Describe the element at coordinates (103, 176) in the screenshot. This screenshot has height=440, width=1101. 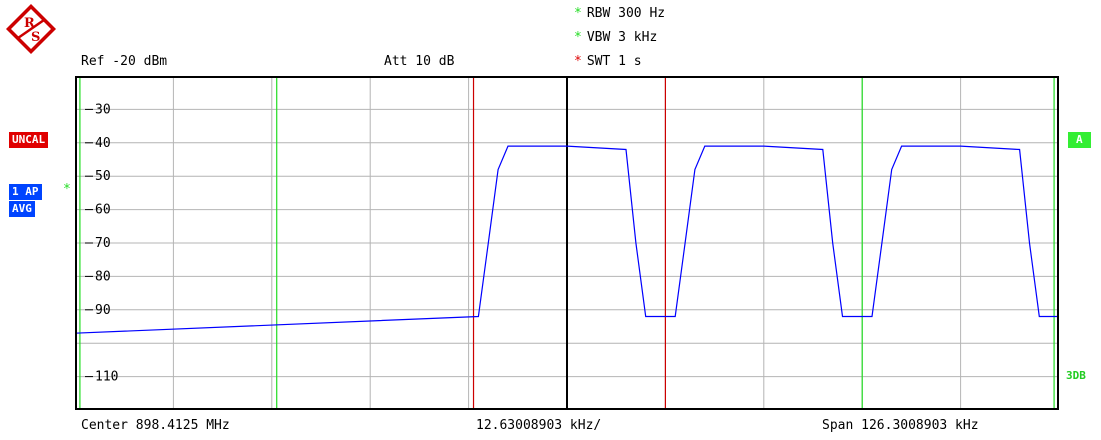
I see `y-tick-label: 50` at that location.